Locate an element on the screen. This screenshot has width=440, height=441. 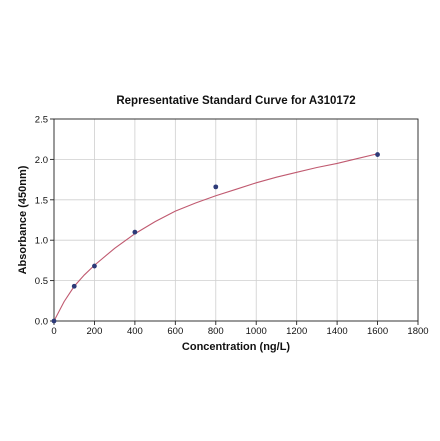
x-tick-label: 1600 is located at coordinates (377, 331).